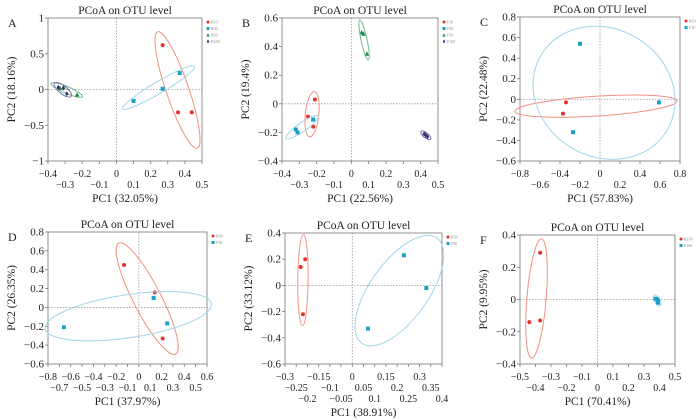 The height and width of the screenshot is (420, 700). Describe the element at coordinates (509, 268) in the screenshot. I see `y-tick-label: 0.2` at that location.